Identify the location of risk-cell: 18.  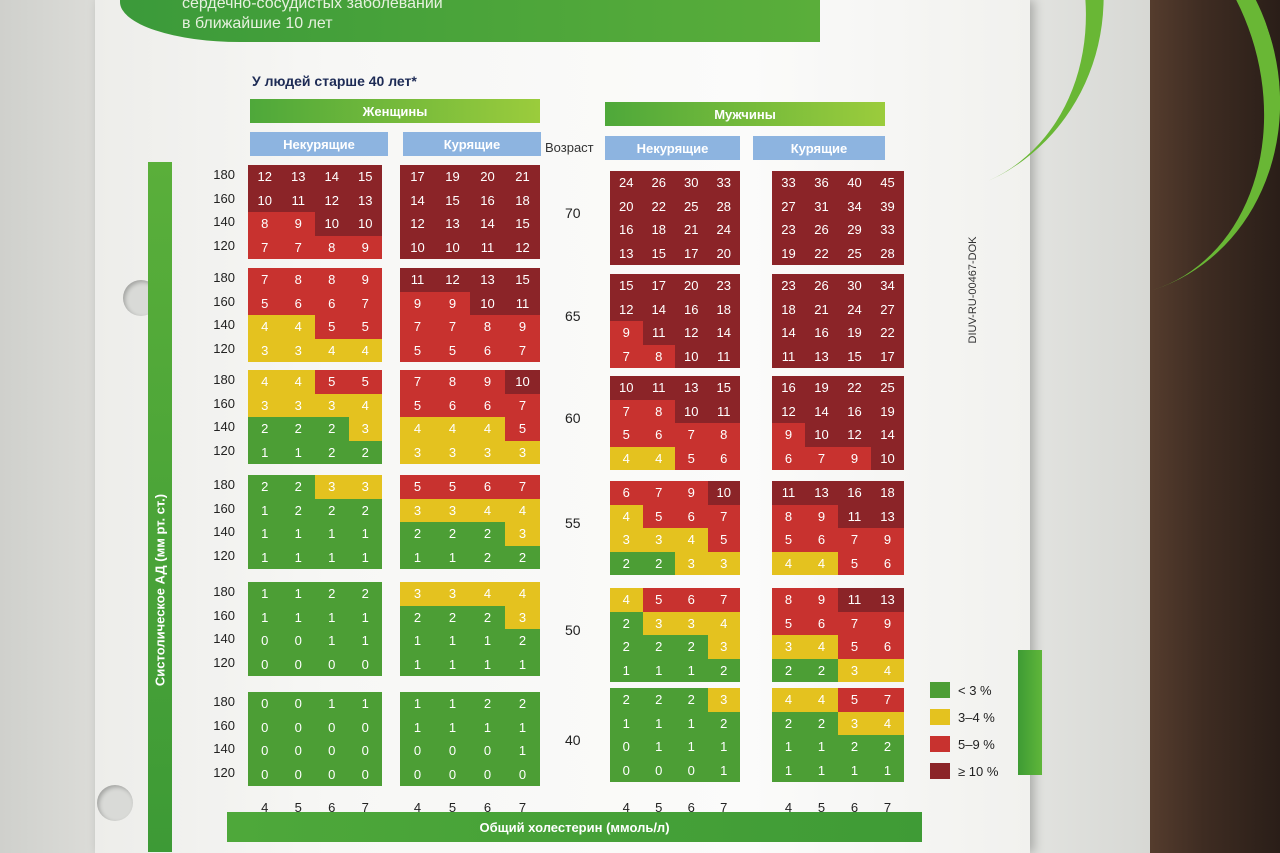
(723, 309).